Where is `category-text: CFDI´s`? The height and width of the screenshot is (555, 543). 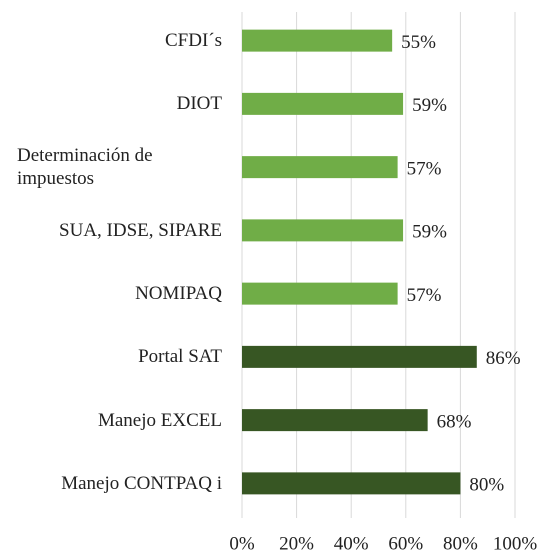
category-text: CFDI´s is located at coordinates (193, 41).